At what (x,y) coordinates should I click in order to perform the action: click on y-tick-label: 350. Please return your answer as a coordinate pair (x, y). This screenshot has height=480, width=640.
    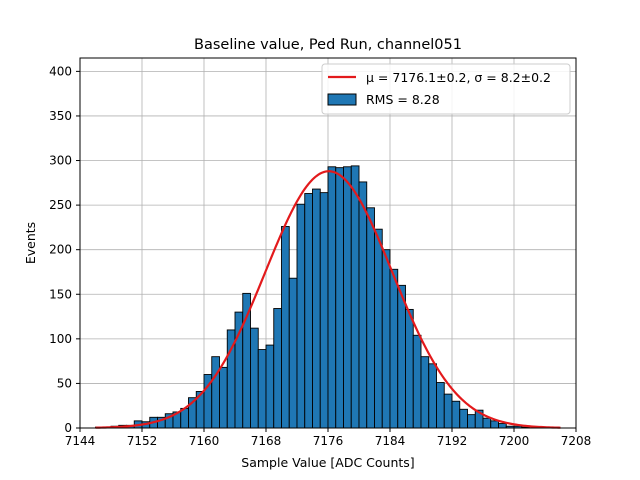
    Looking at the image, I should click on (60, 116).